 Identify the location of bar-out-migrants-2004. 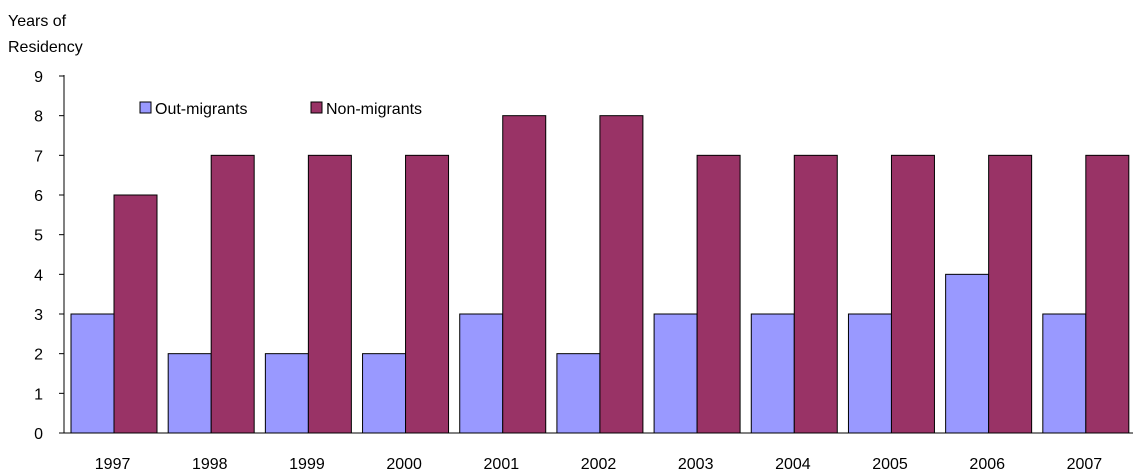
(772, 373).